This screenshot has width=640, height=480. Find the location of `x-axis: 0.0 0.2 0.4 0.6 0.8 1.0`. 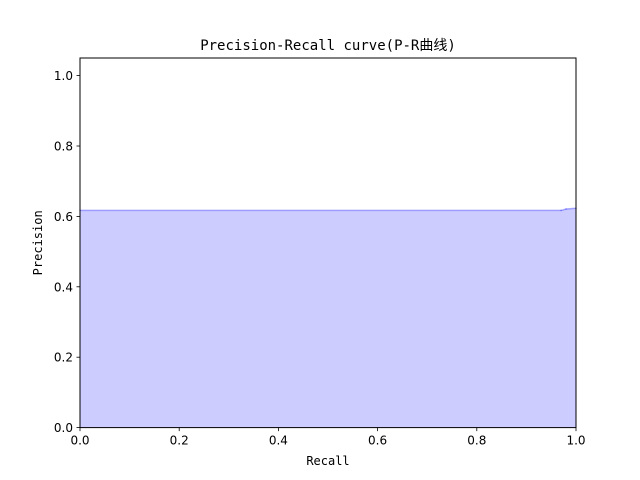

x-axis: 0.0 0.2 0.4 0.6 0.8 1.0 is located at coordinates (328, 437).